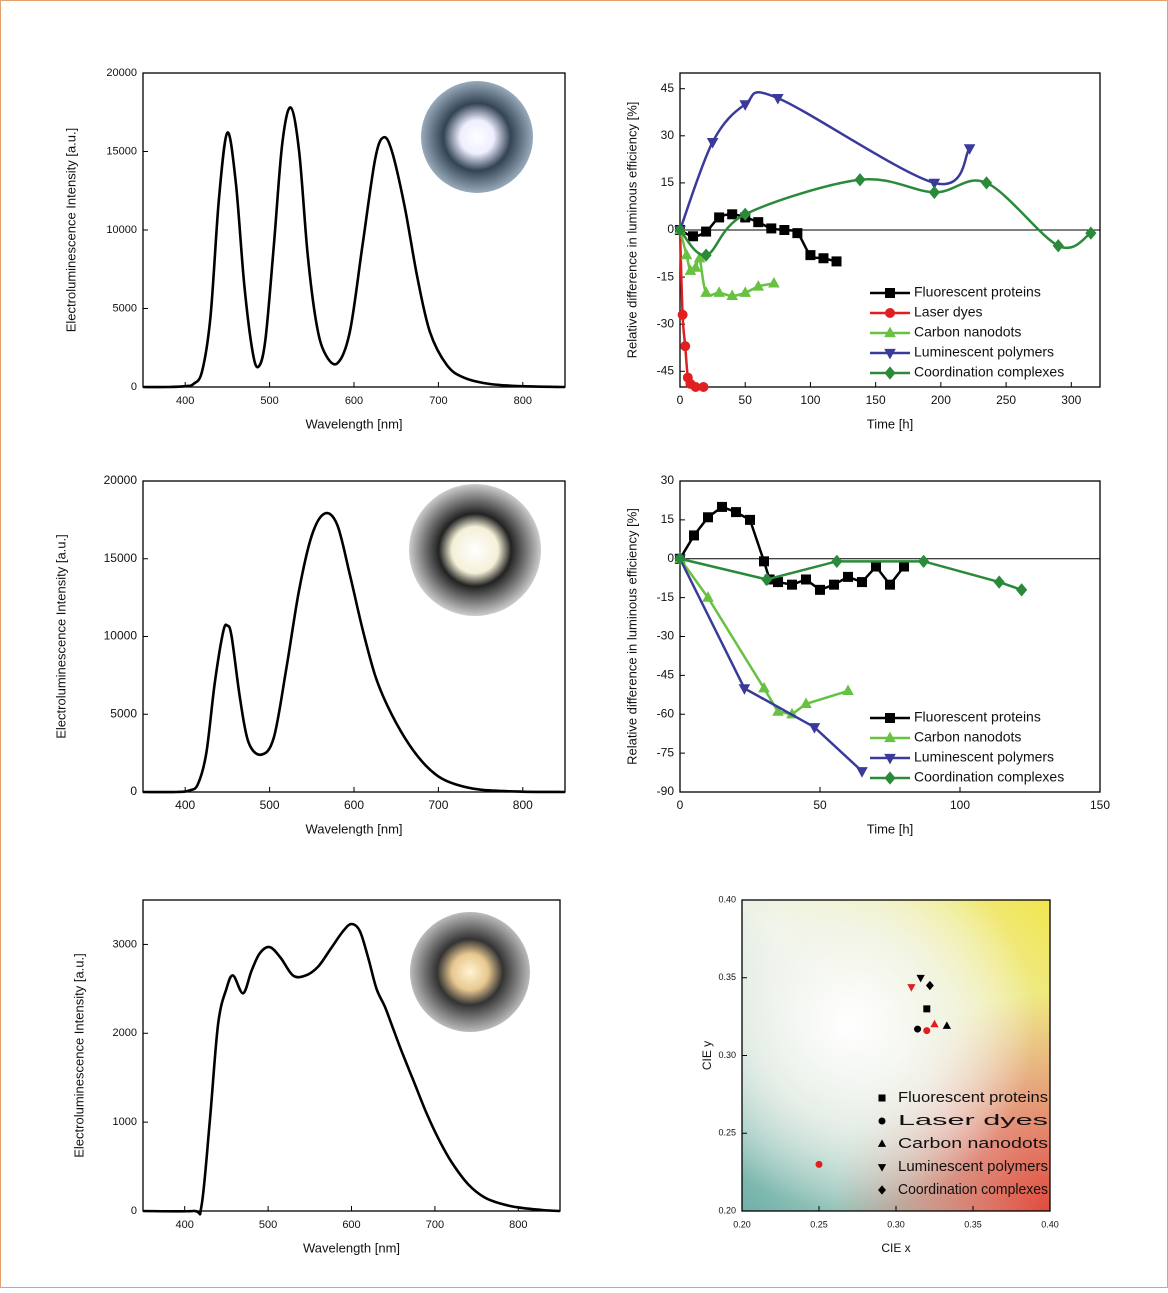 Image resolution: width=1168 pixels, height=1293 pixels. Describe the element at coordinates (1006, 400) in the screenshot. I see `x-tick-label: 250` at that location.